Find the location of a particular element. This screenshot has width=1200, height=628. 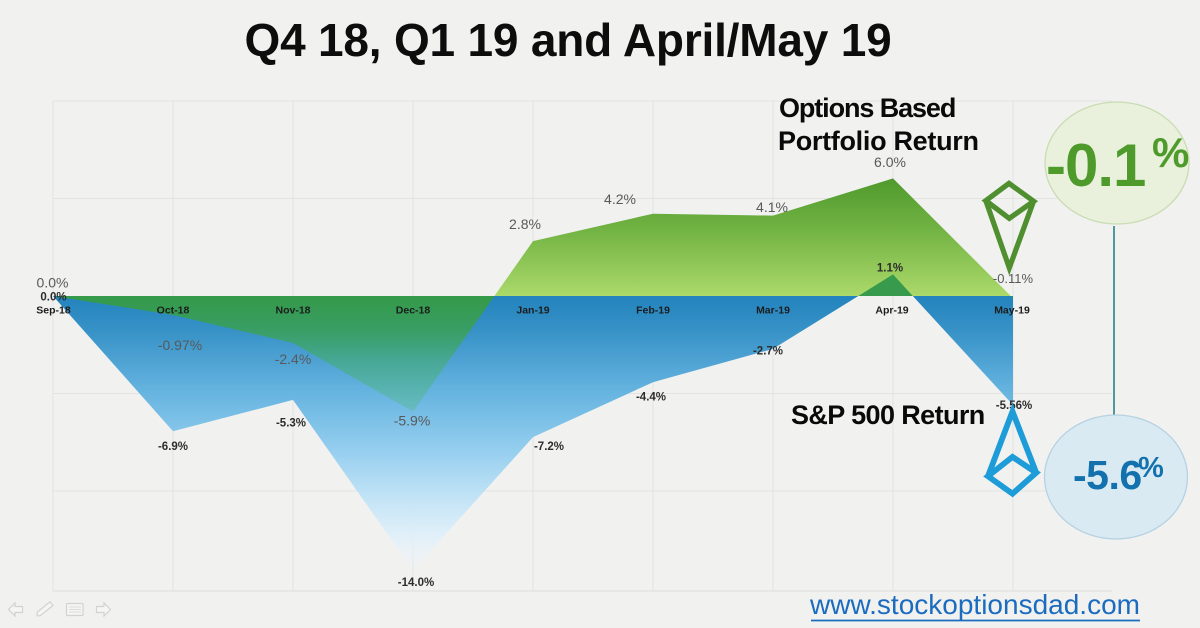

svg-text: -0.97% is located at coordinates (180, 345).